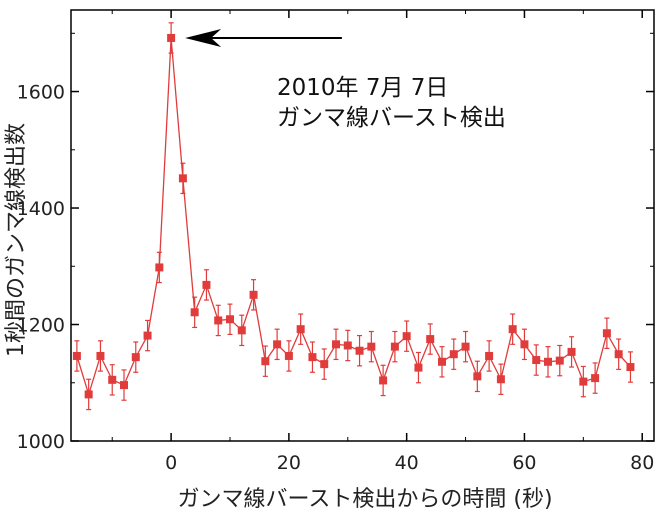  Describe the element at coordinates (171, 463) in the screenshot. I see `x-tick-label: 0` at that location.